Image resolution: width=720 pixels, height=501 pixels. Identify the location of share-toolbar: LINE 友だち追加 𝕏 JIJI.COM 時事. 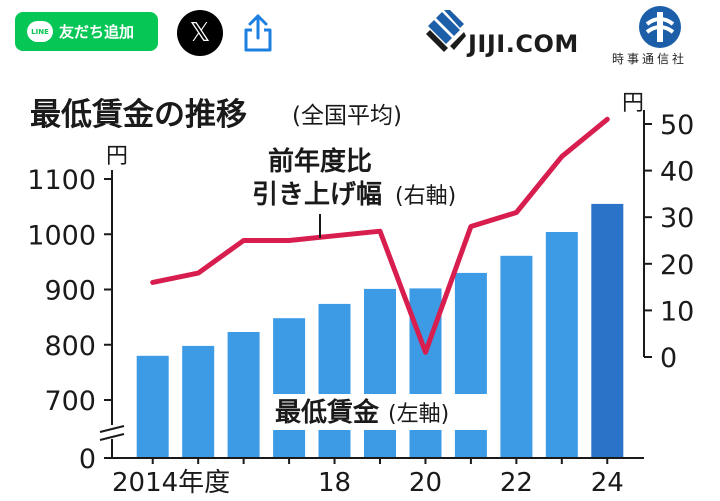
(360, 33).